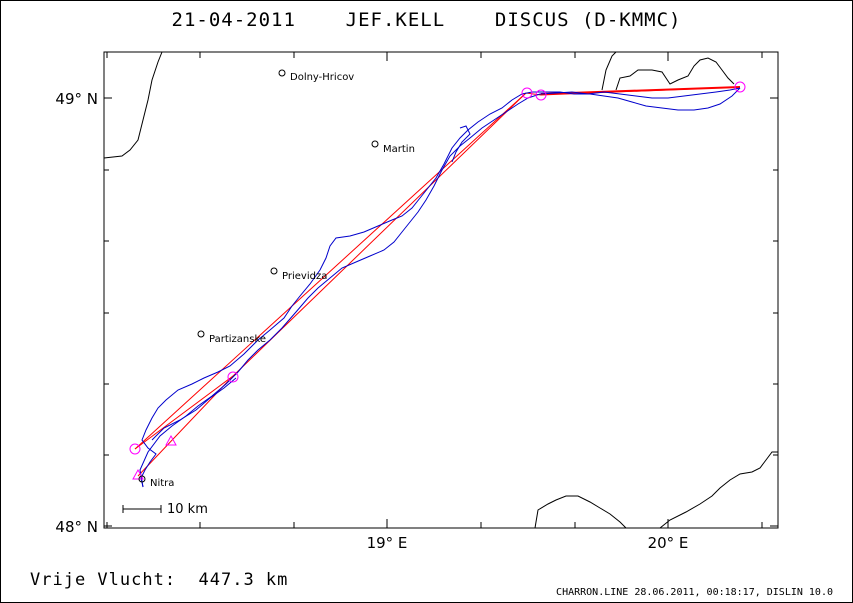 The image size is (853, 603). Describe the element at coordinates (76, 99) in the screenshot. I see `lat-label: 49° N` at that location.